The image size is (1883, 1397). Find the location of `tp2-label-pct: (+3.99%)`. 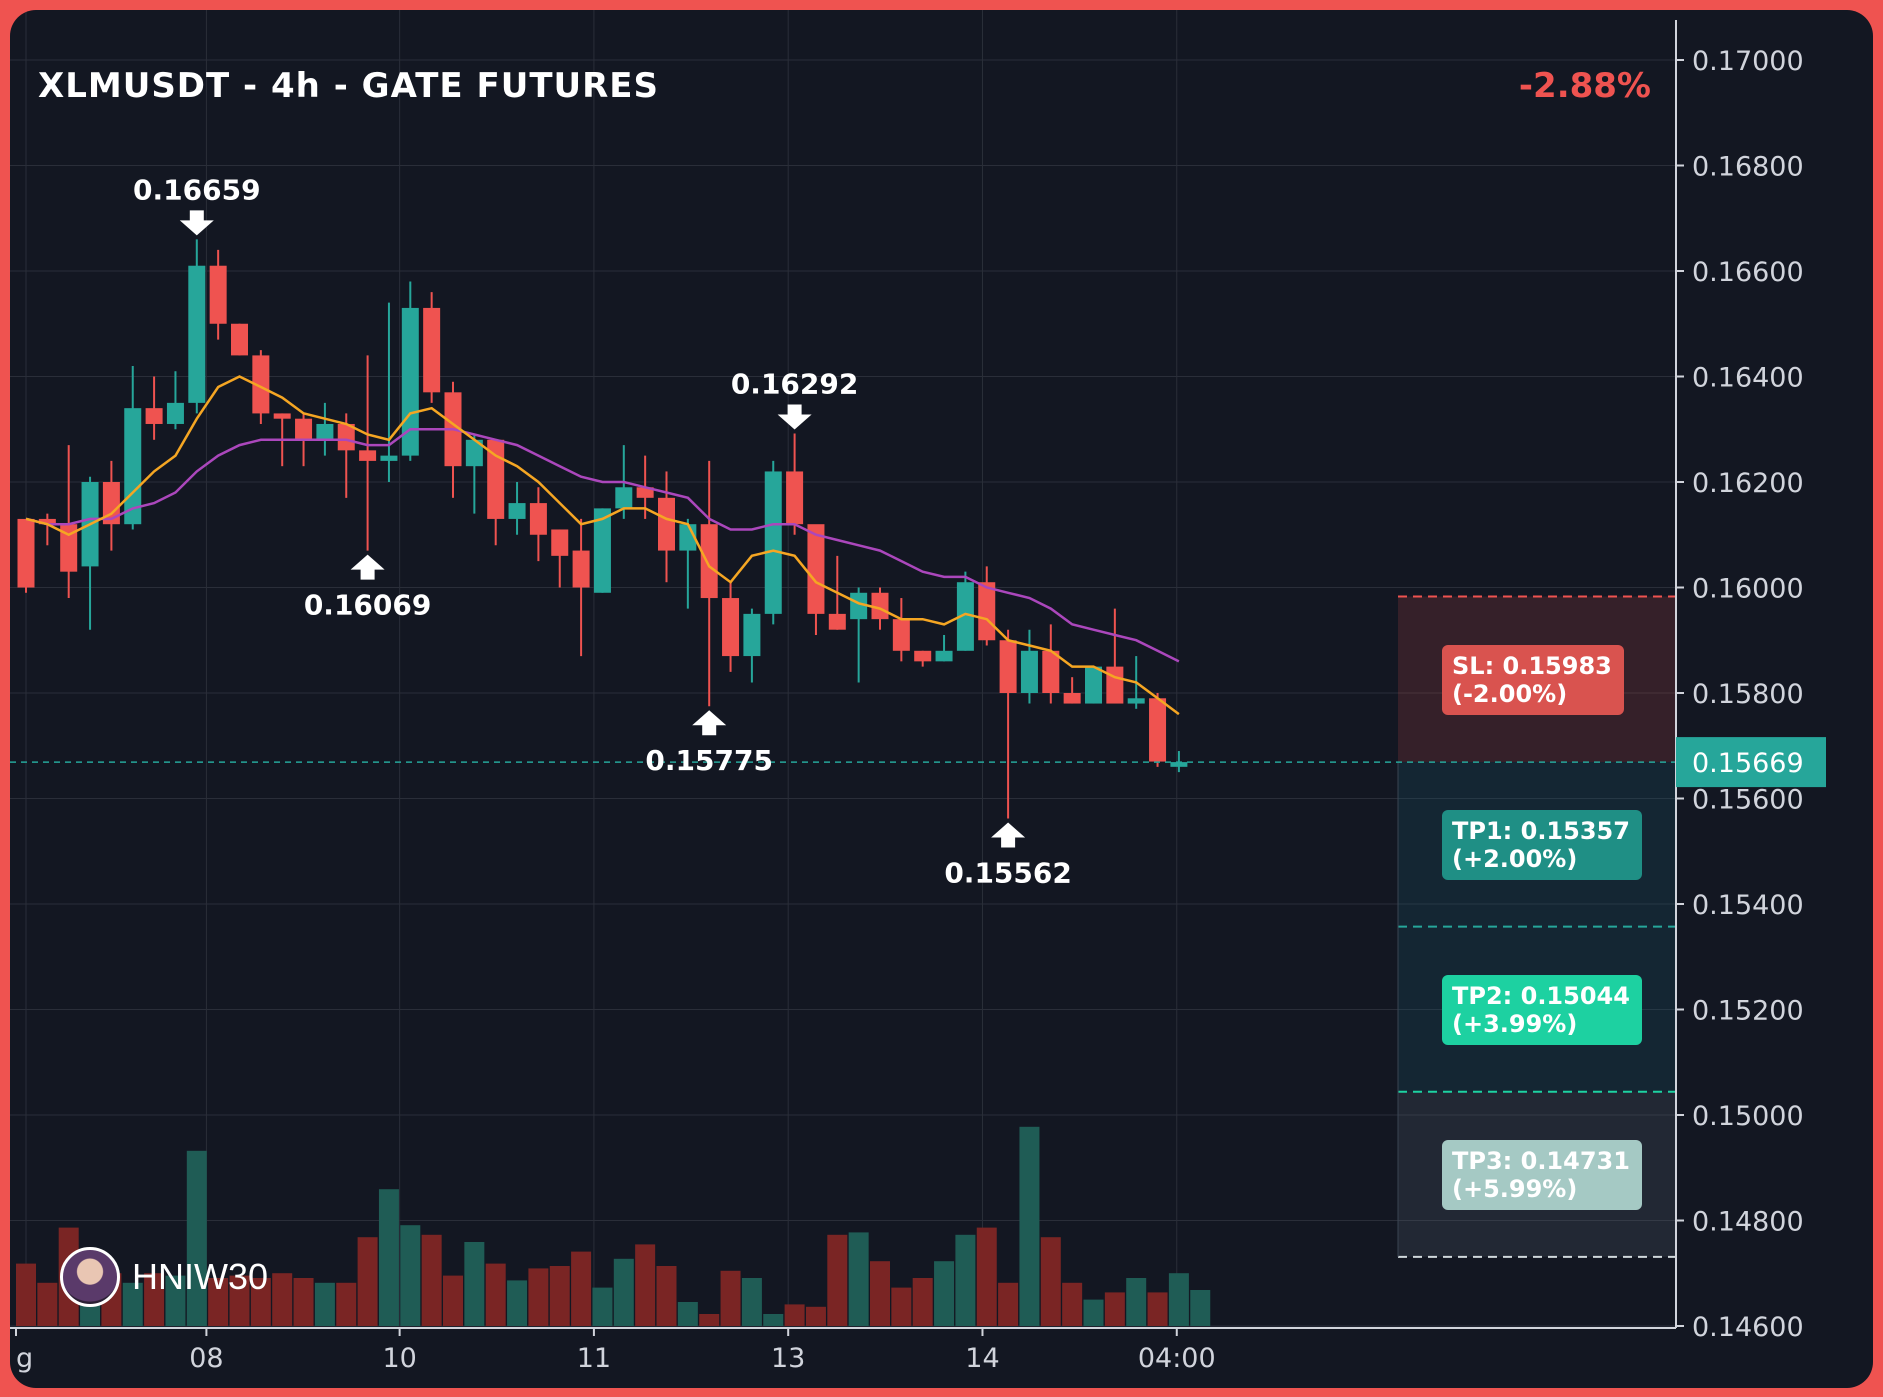

tp2-label-pct: (+3.99%) is located at coordinates (1514, 1024).